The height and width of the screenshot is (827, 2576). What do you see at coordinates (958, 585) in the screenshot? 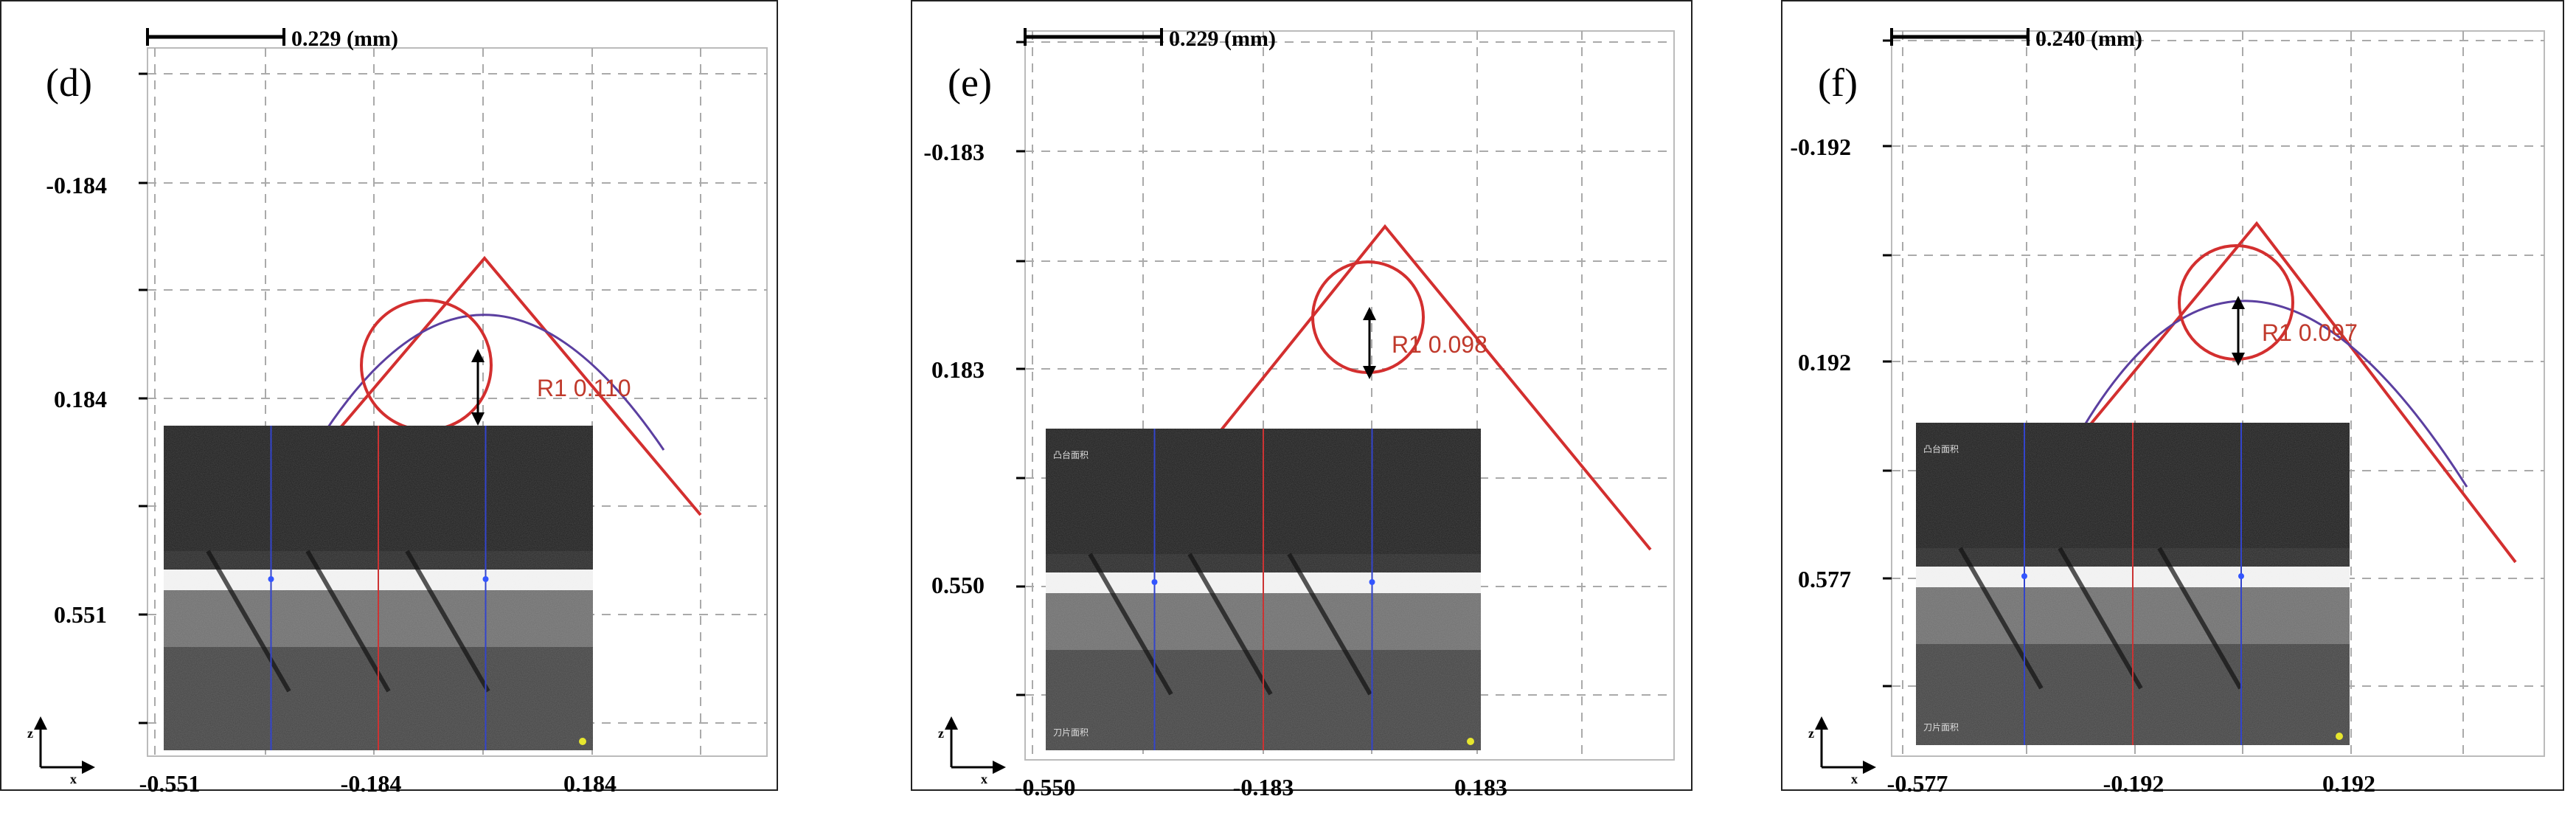
I see `y-tick-label: 0.550` at bounding box center [958, 585].